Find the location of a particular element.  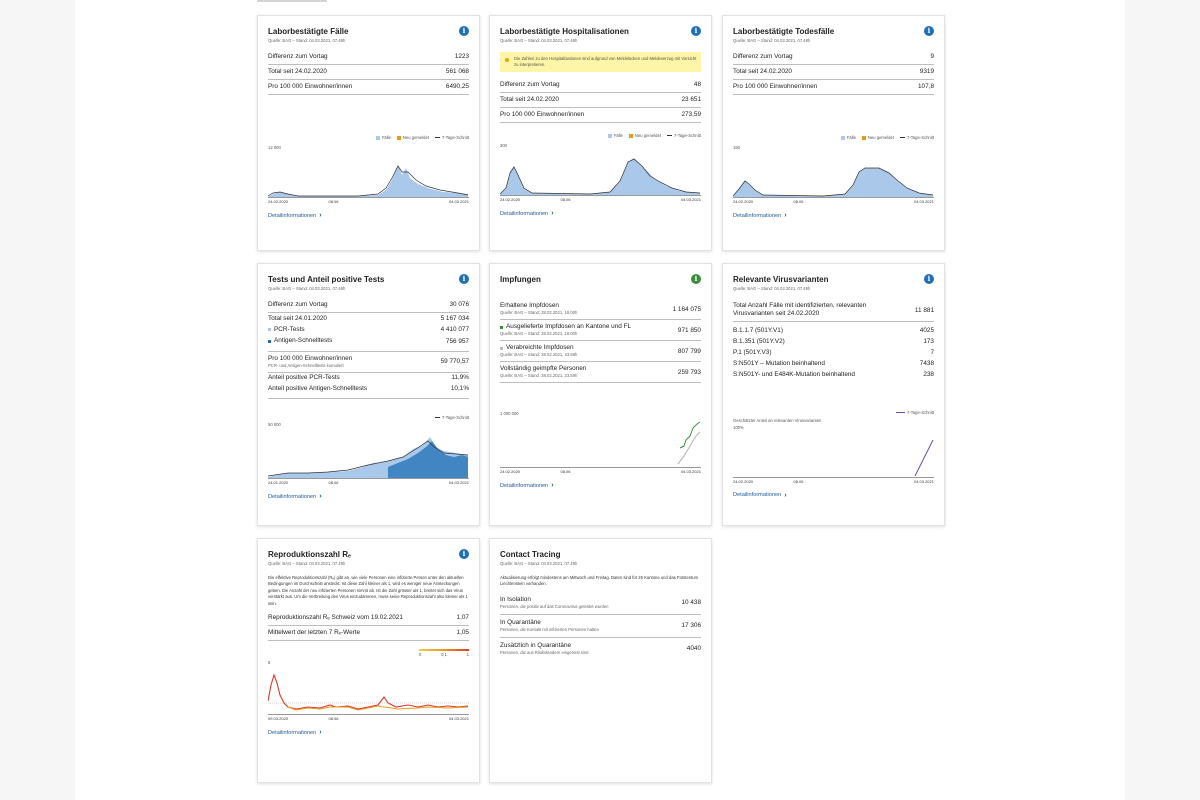

card-title: Relevante Virusvarianten is located at coordinates (781, 279).